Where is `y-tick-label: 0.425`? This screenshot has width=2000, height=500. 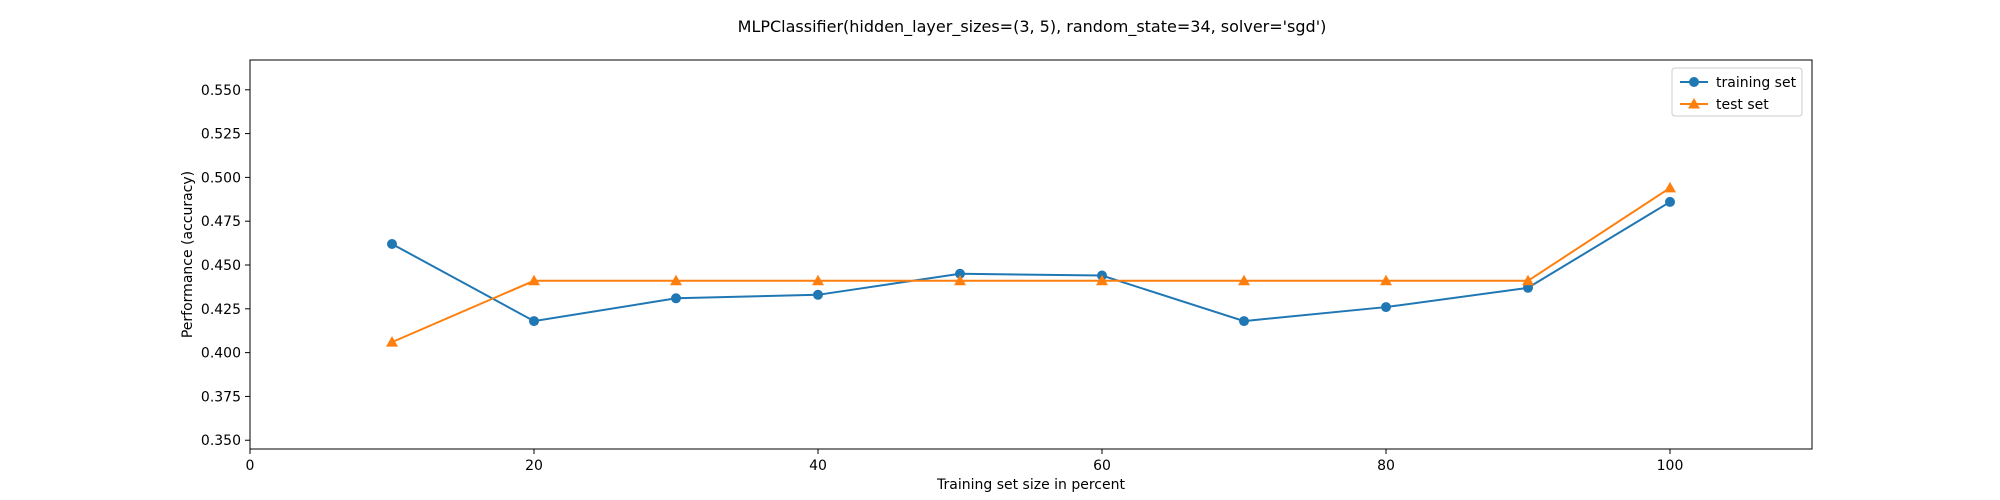 y-tick-label: 0.425 is located at coordinates (221, 310).